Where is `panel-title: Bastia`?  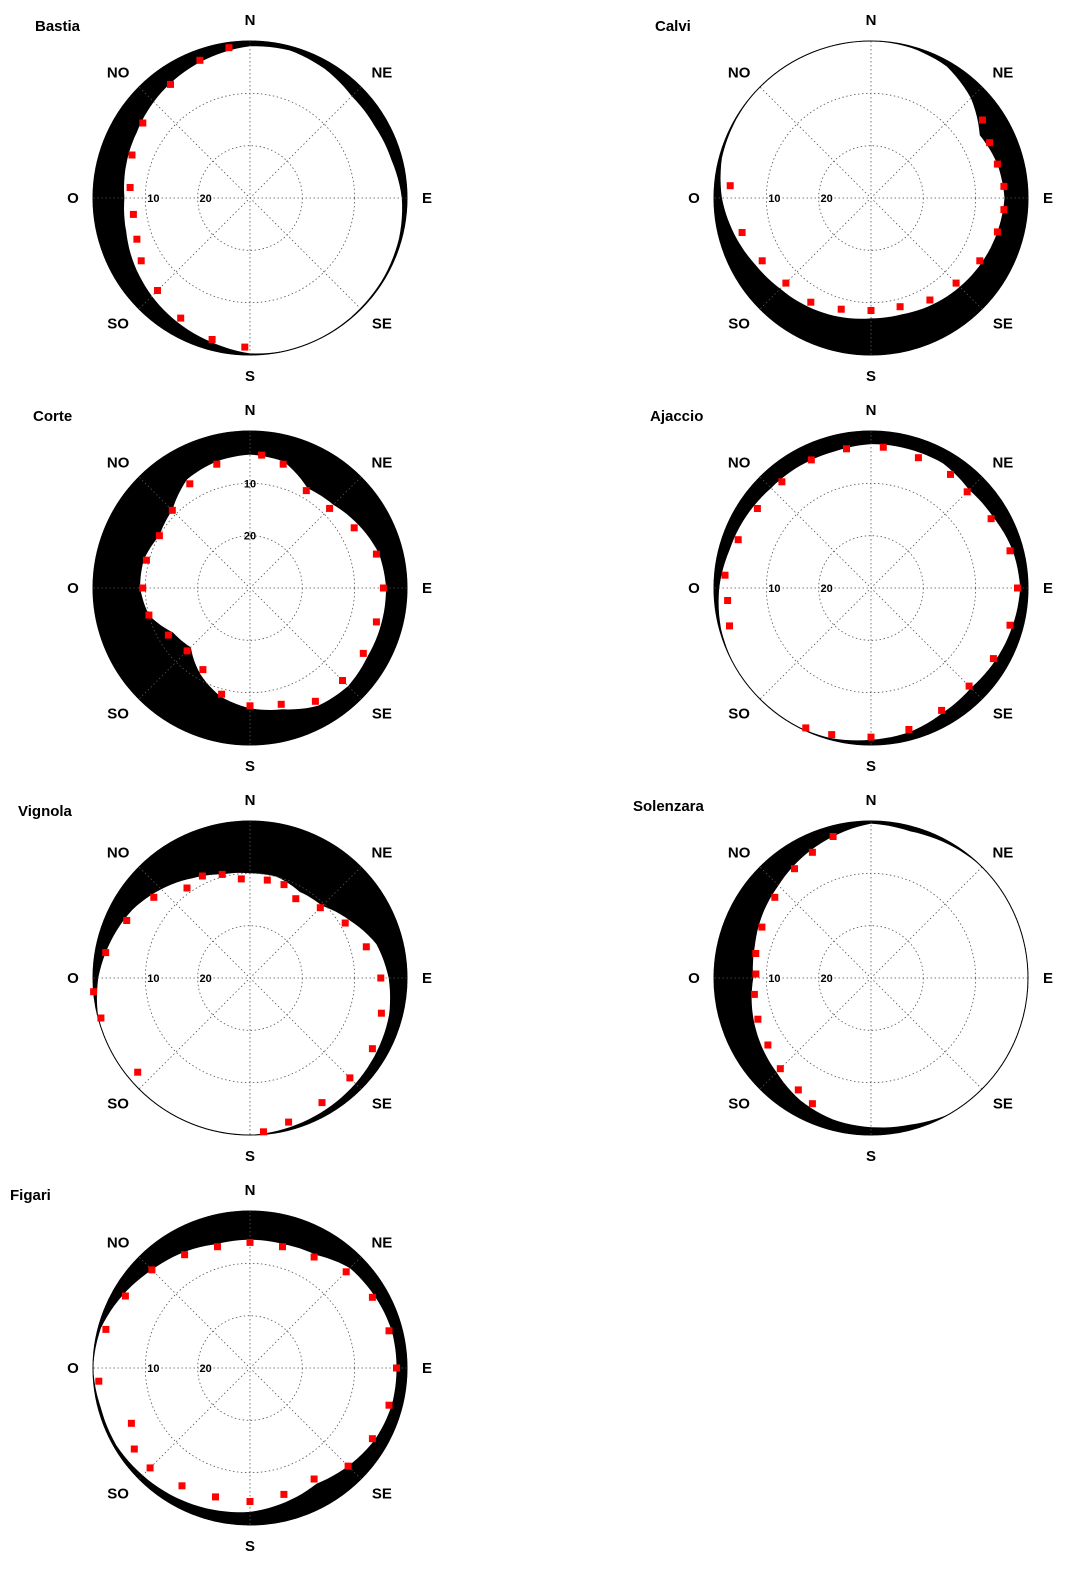
panel-title: Bastia is located at coordinates (58, 26).